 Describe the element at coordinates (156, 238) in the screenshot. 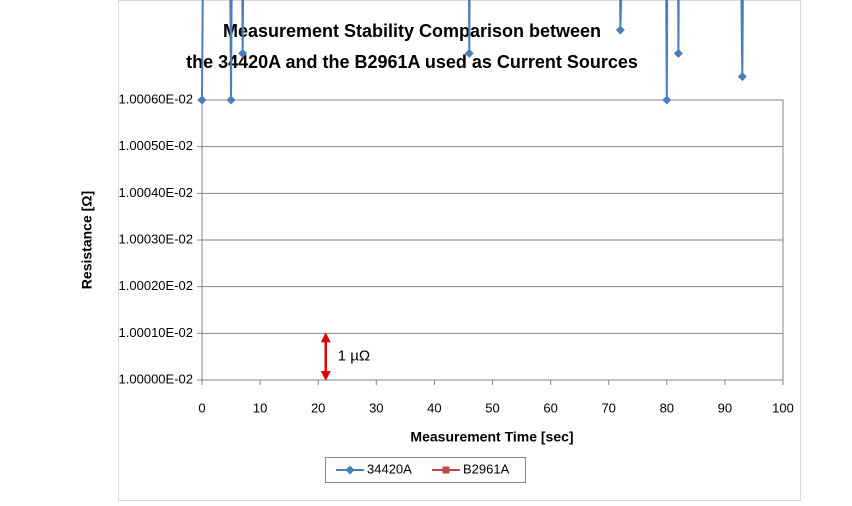

I see `y-tick-label: 1.00030E-02` at that location.